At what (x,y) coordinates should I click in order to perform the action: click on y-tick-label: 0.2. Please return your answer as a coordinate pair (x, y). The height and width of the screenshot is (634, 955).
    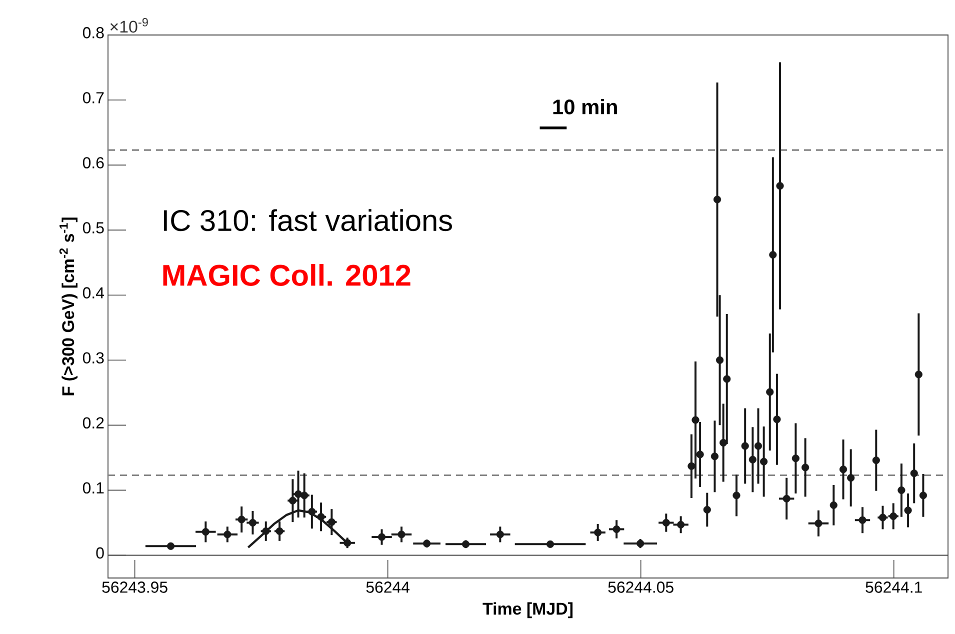
    Looking at the image, I should click on (93, 423).